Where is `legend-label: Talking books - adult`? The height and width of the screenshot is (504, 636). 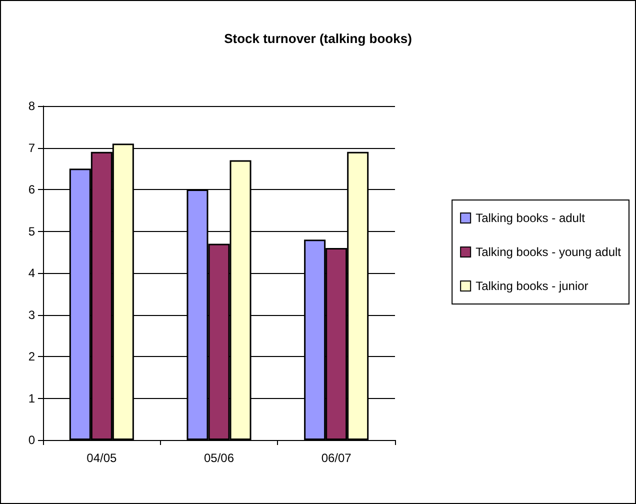 legend-label: Talking books - adult is located at coordinates (531, 218).